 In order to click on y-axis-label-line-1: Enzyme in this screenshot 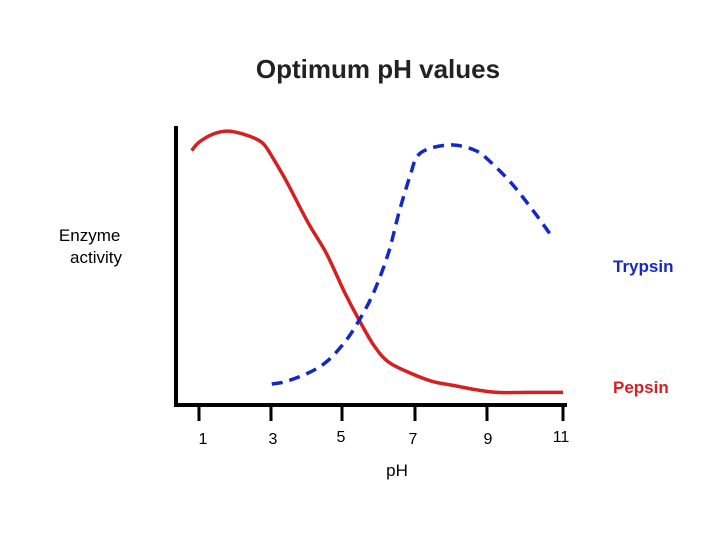, I will do `click(89, 235)`.